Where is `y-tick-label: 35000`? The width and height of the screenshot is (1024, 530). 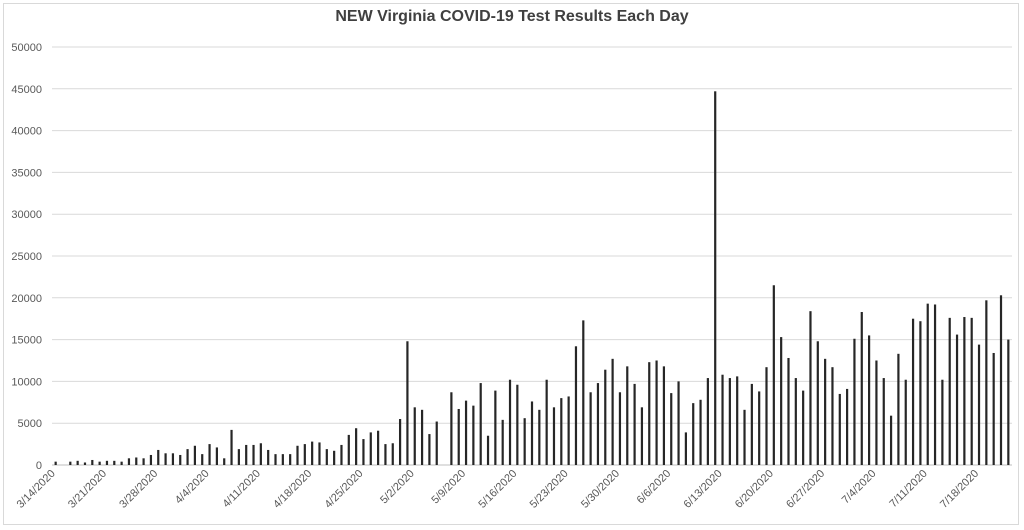
y-tick-label: 35000 is located at coordinates (26, 173).